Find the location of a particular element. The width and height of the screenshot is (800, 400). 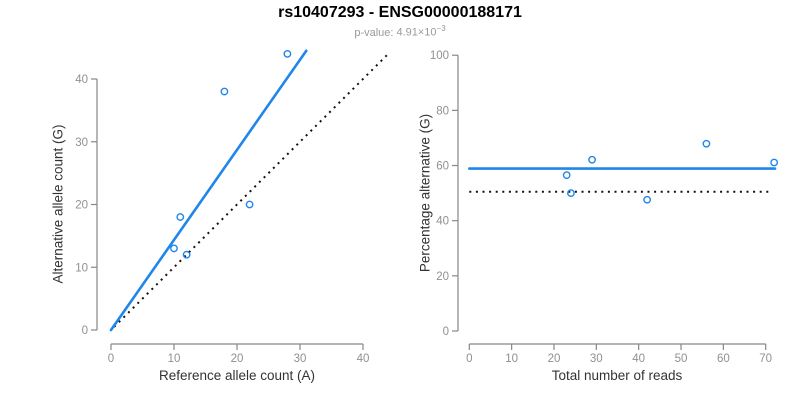

x-tick-label-left: 10 is located at coordinates (174, 359).